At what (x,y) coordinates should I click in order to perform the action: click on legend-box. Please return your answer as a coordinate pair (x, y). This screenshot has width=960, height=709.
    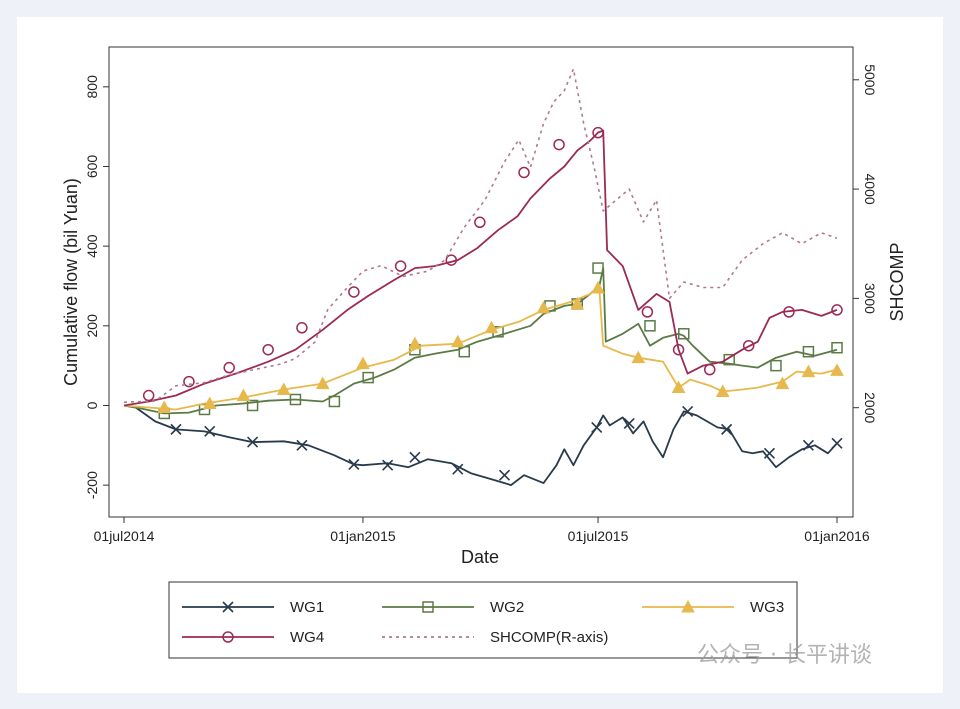
    Looking at the image, I should click on (483, 620).